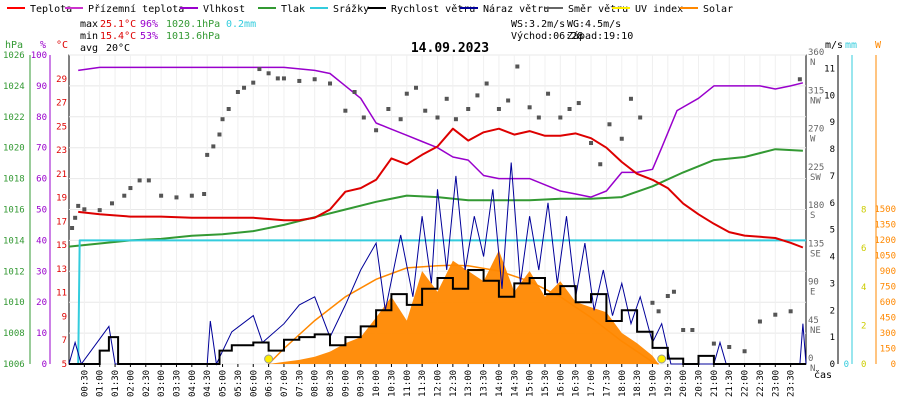 The width and height of the screenshot is (900, 404). Describe the element at coordinates (14, 365) in the screenshot. I see `tick-label-hpa: 1006` at that location.